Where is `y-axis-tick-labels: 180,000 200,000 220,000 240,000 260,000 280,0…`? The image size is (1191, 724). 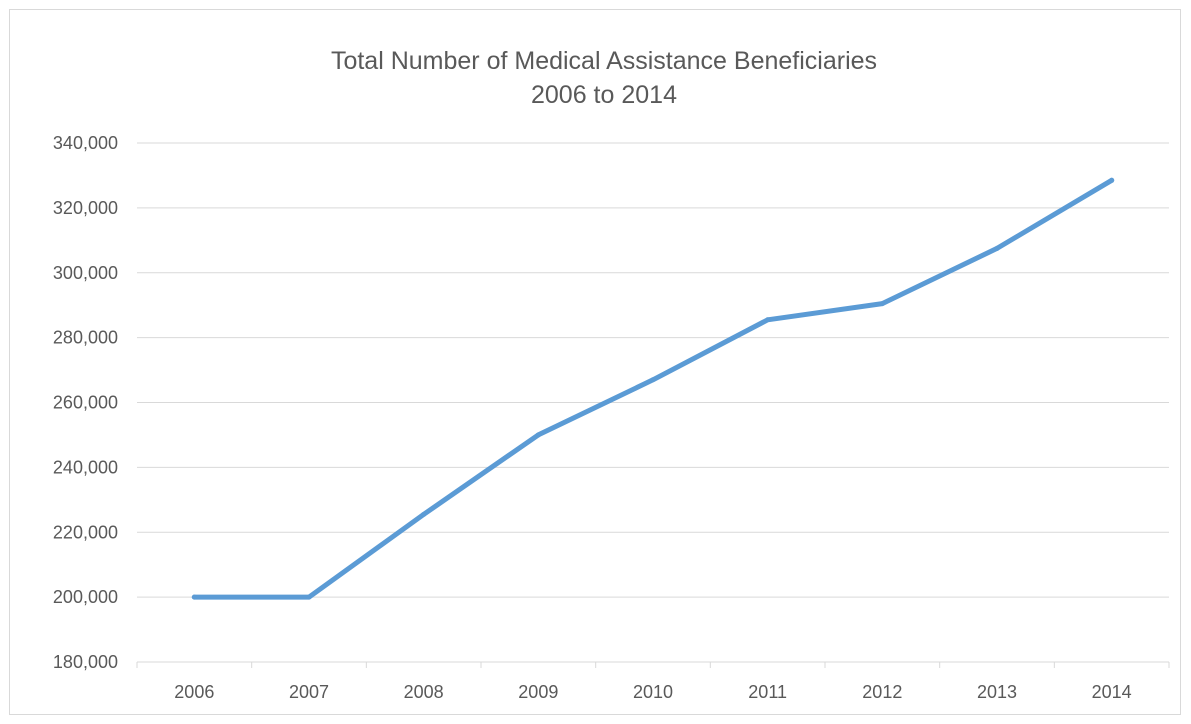
y-axis-tick-labels: 180,000 200,000 220,000 240,000 260,000 280,0… is located at coordinates (85, 402).